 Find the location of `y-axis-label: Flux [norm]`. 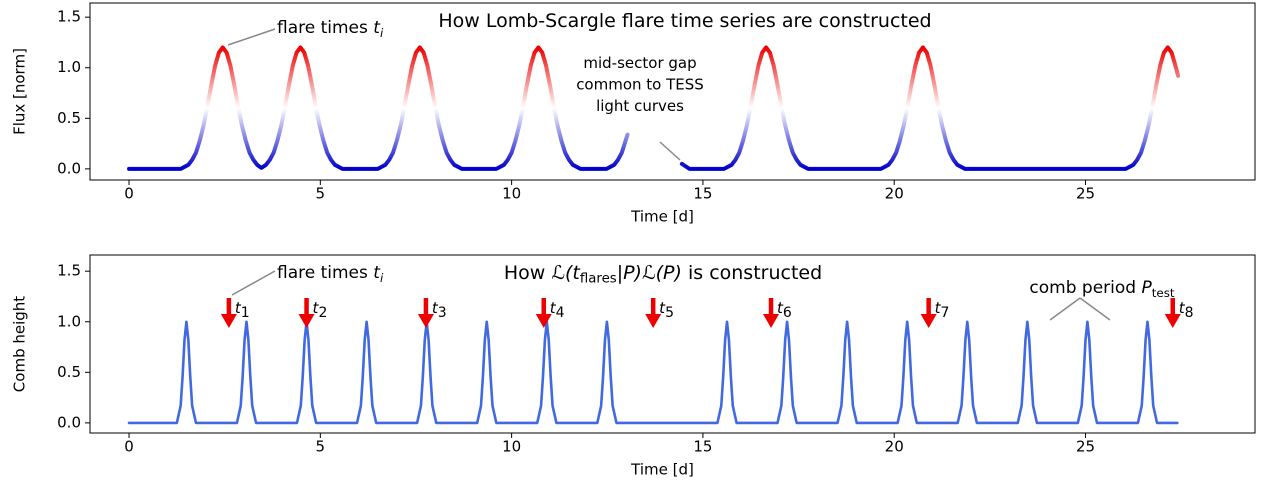

y-axis-label: Flux [norm] is located at coordinates (20, 91).